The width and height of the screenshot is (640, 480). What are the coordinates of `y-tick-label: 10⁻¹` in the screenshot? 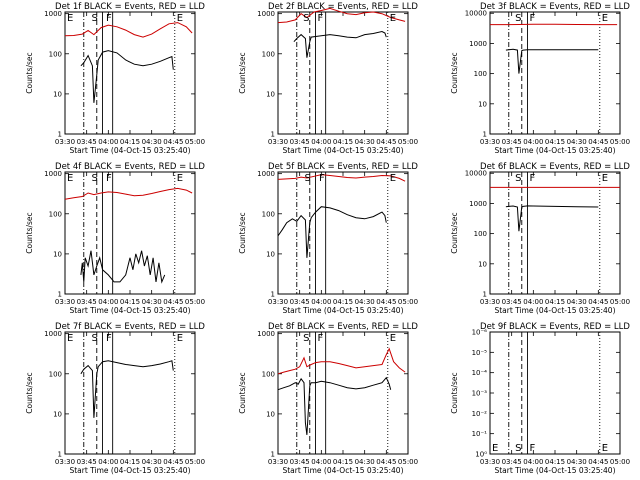 It's located at (480, 434).